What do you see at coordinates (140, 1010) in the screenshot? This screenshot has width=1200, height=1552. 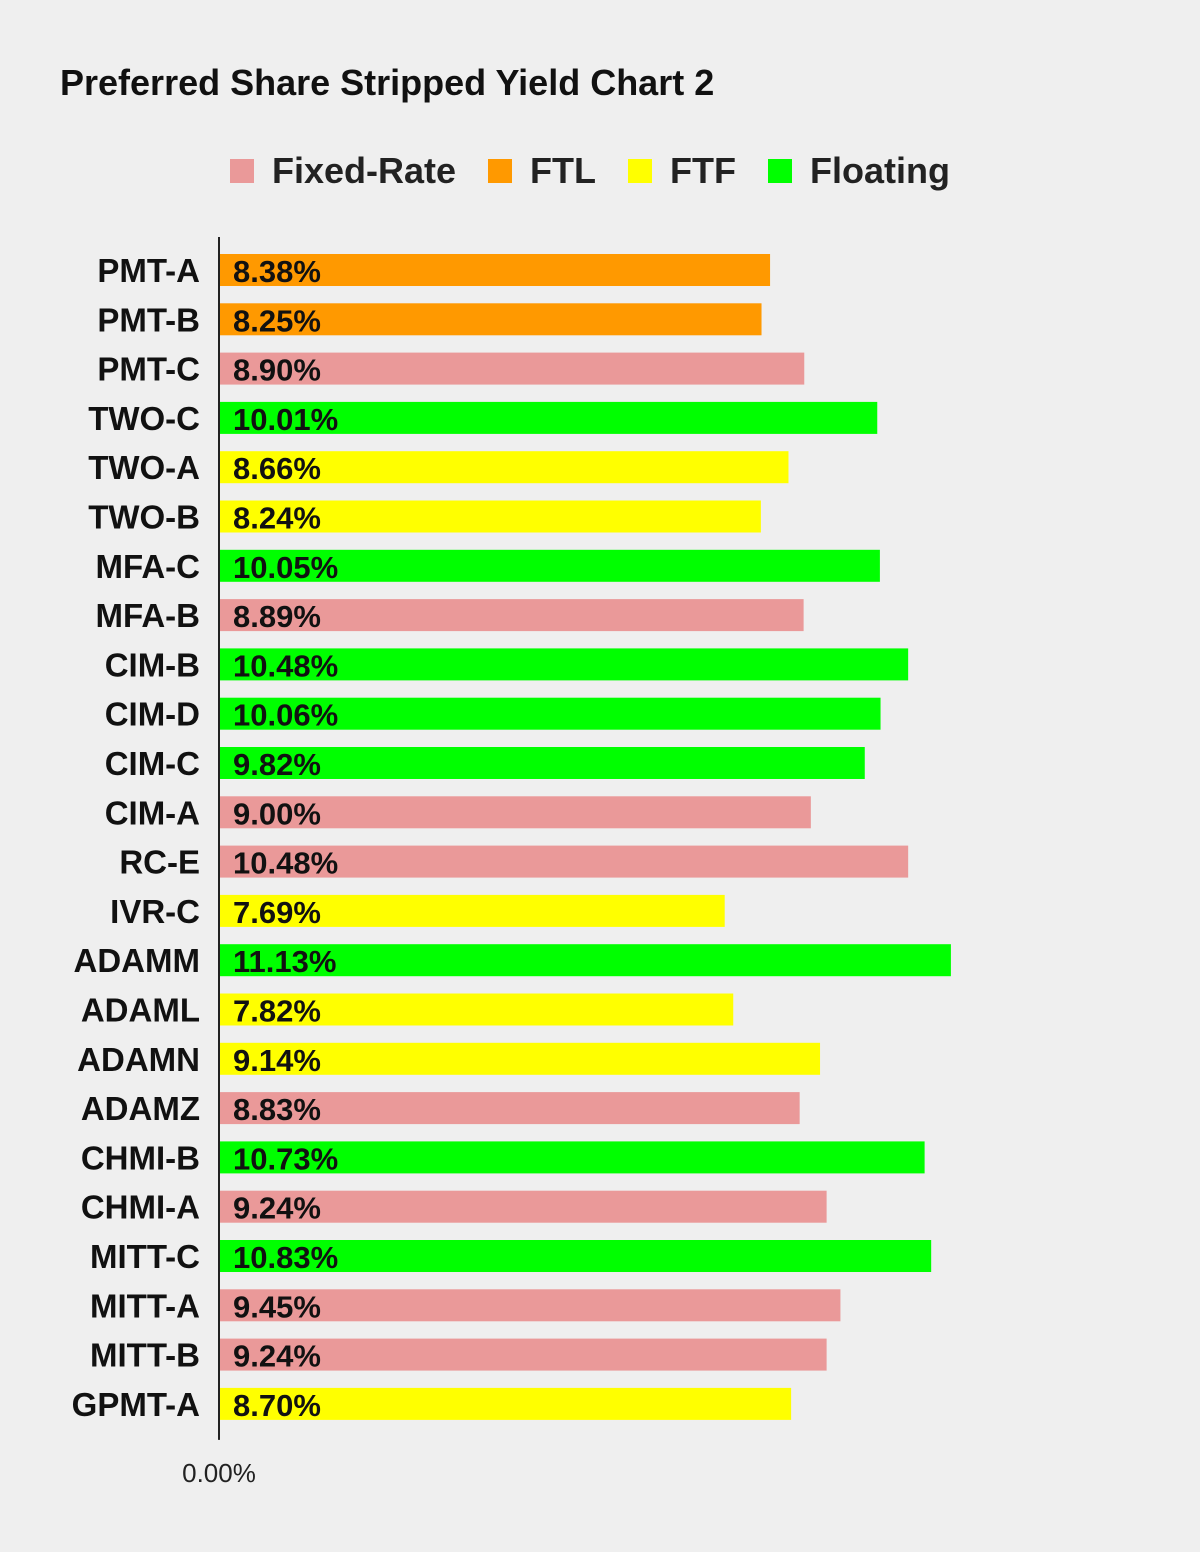 I see `category-label-adaml: ADAML` at bounding box center [140, 1010].